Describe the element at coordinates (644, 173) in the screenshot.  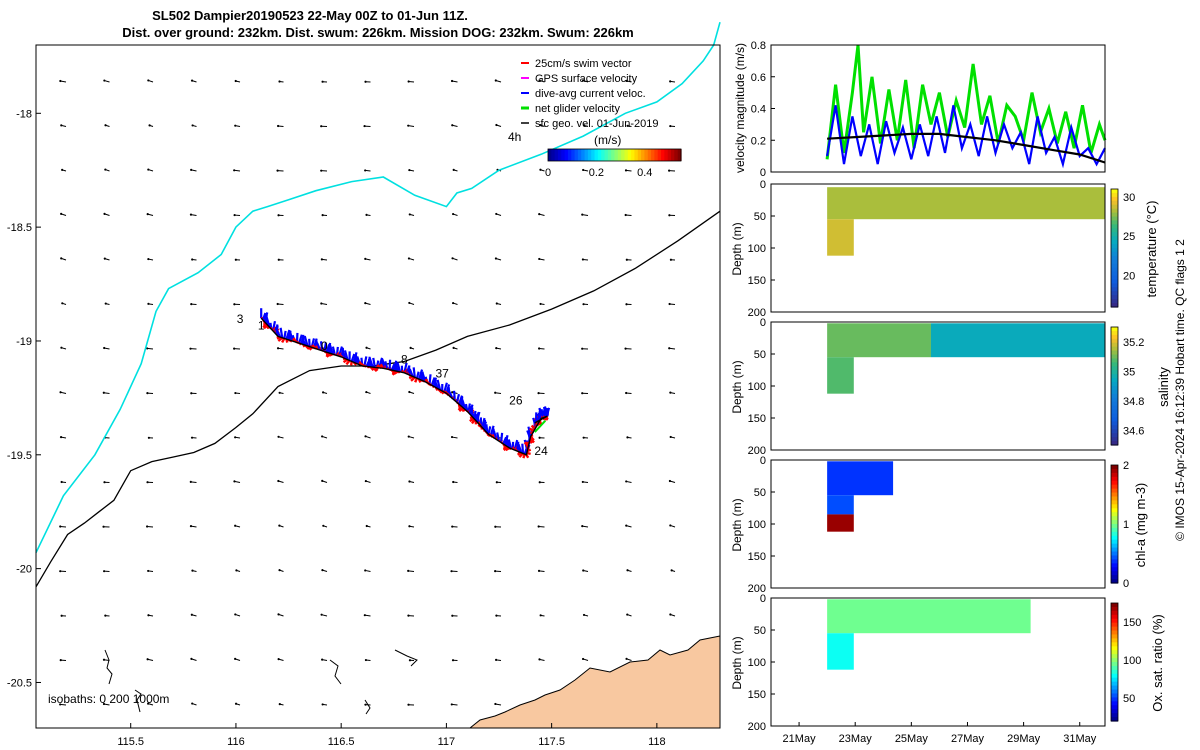
I see `map-colorbar-tick-label: 0.4` at that location.